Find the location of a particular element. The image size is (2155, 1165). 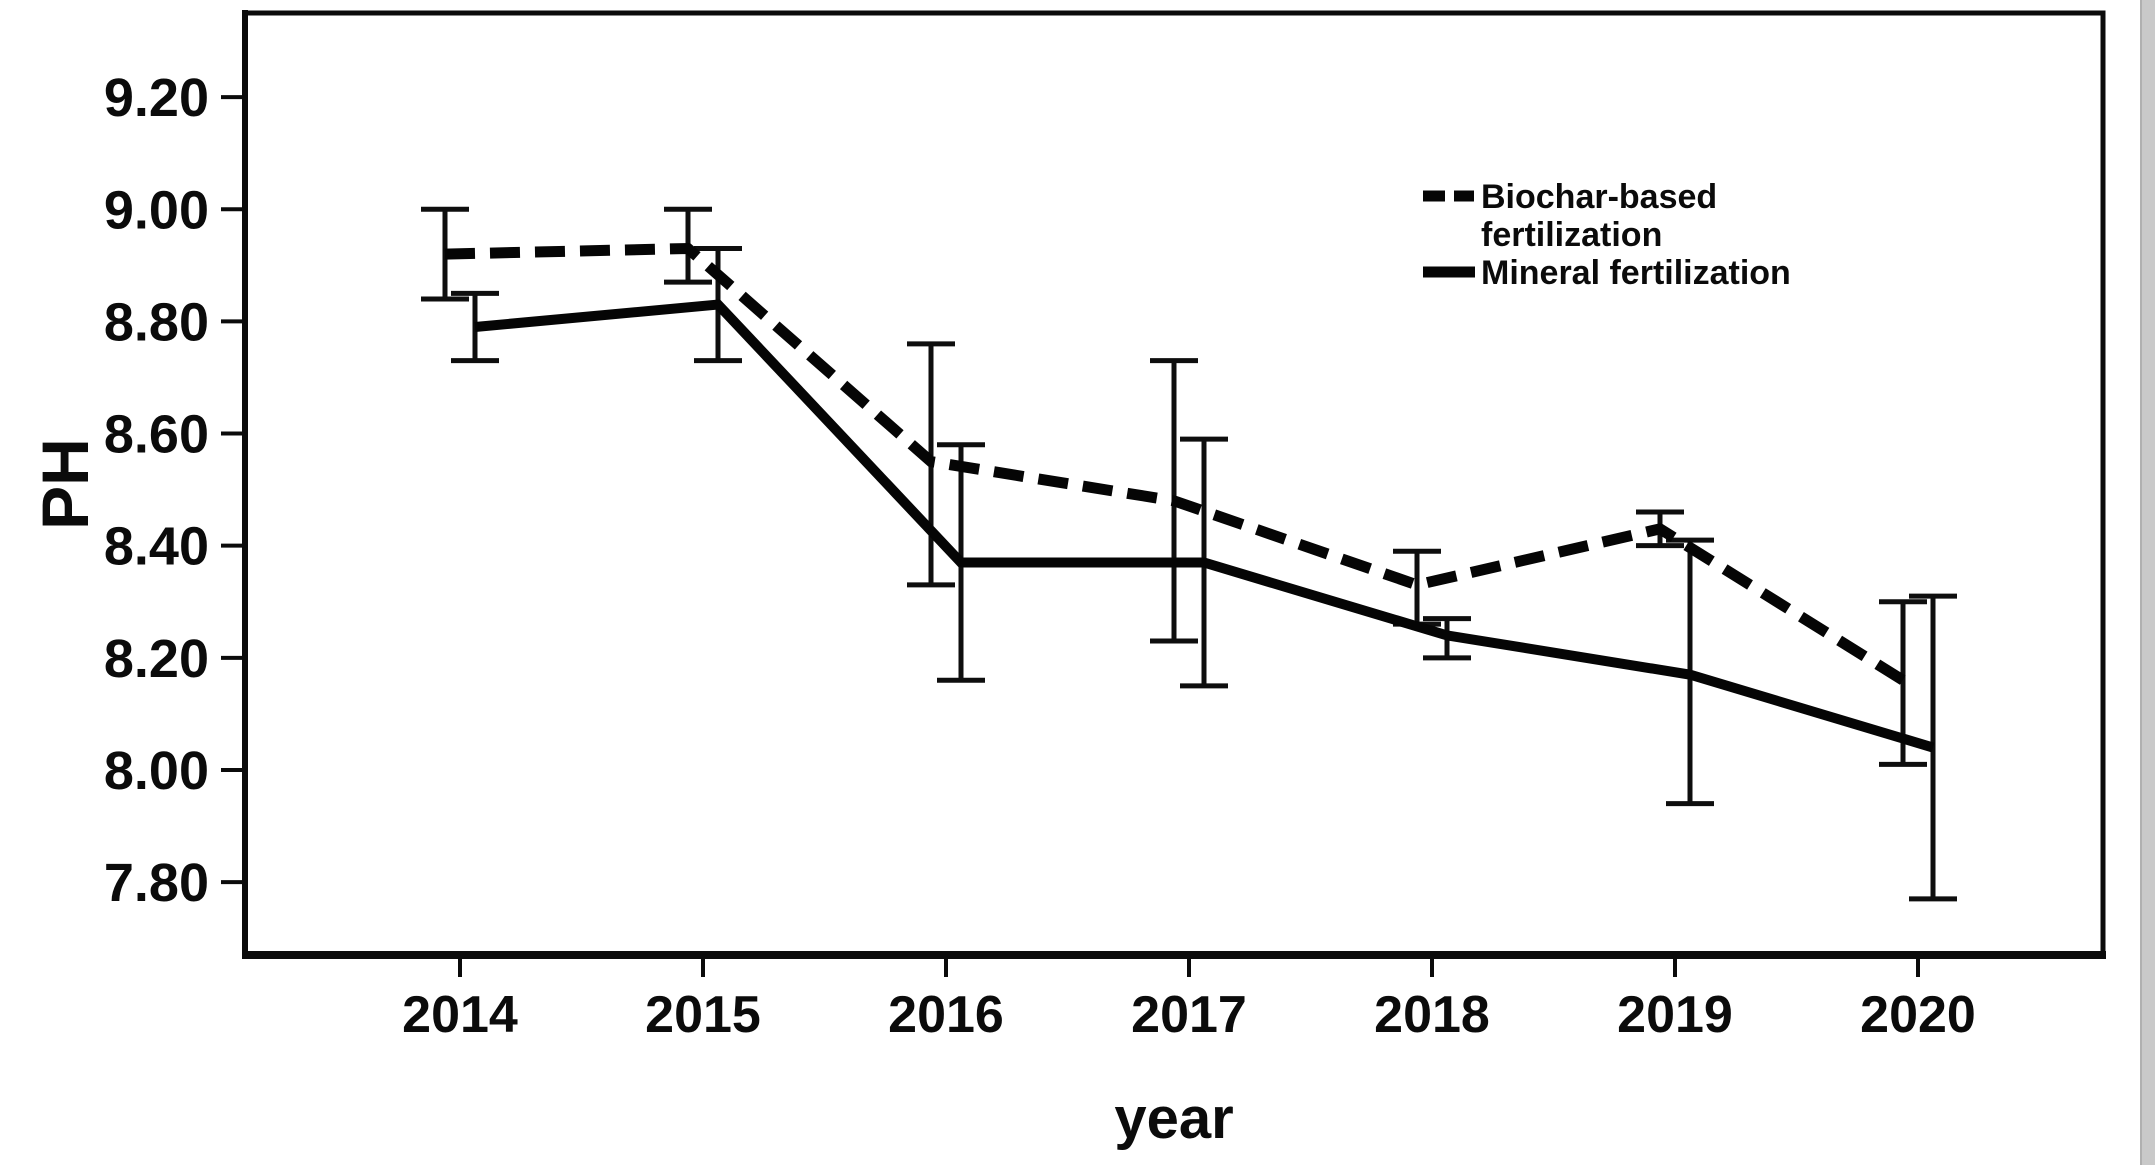

legend-label-biochar-line2: fertilization is located at coordinates (1571, 235).